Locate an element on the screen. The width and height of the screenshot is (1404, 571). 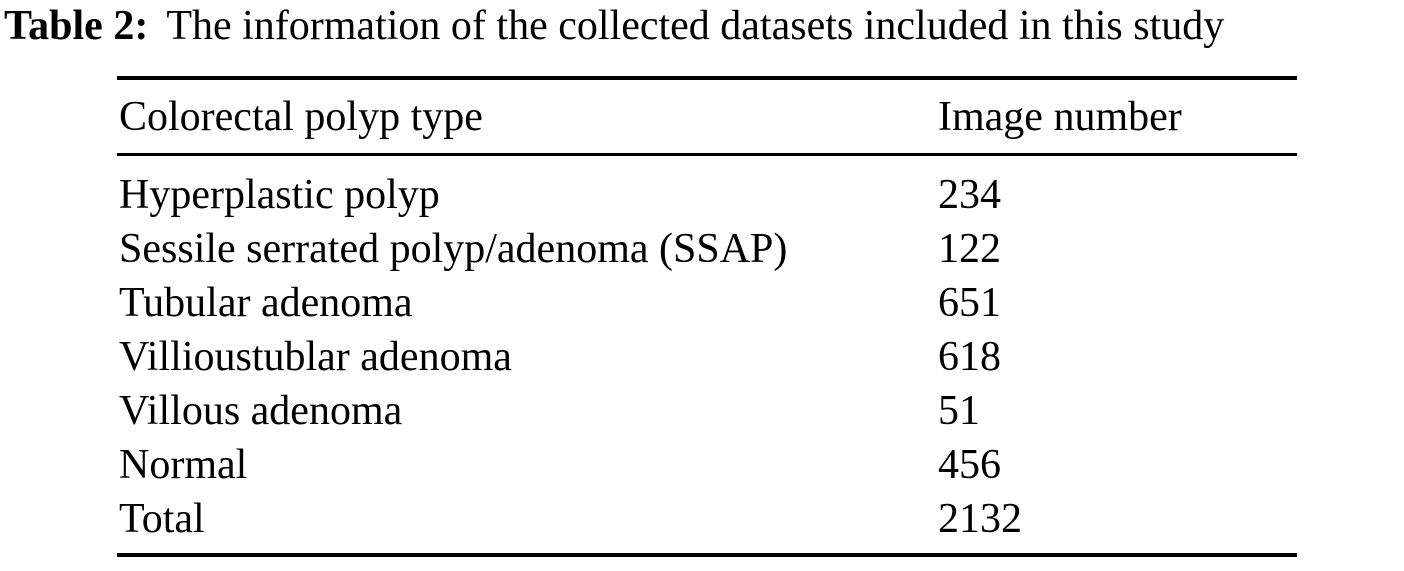
bottom-rule is located at coordinates (707, 555).